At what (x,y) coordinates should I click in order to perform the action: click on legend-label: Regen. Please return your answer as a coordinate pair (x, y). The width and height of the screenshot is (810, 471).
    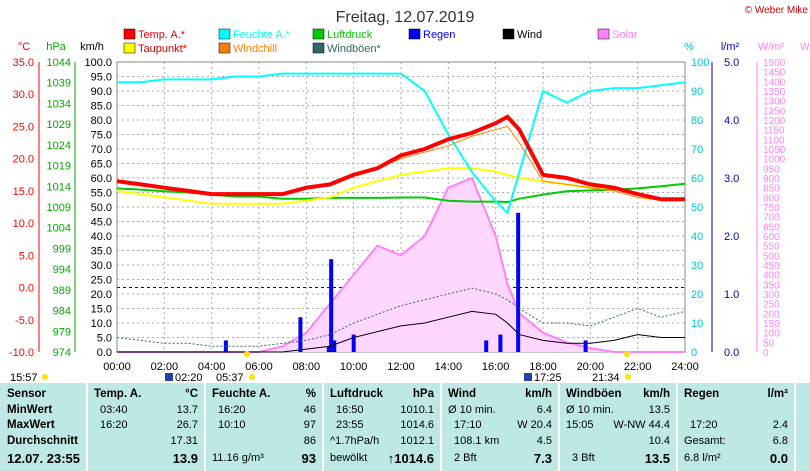
    Looking at the image, I should click on (439, 35).